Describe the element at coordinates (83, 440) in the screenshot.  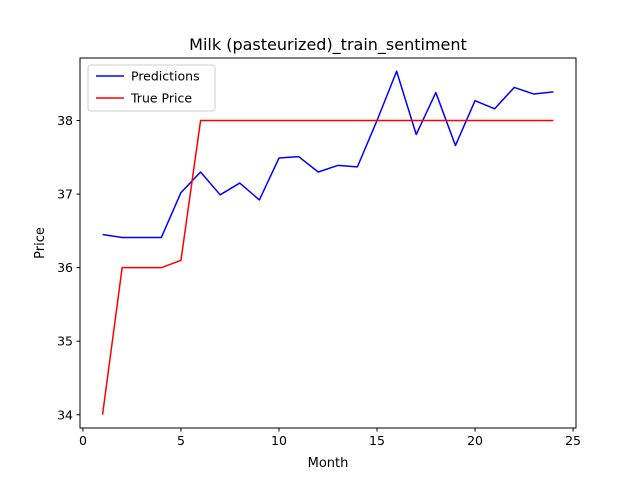
I see `x-tick-label: 0` at that location.